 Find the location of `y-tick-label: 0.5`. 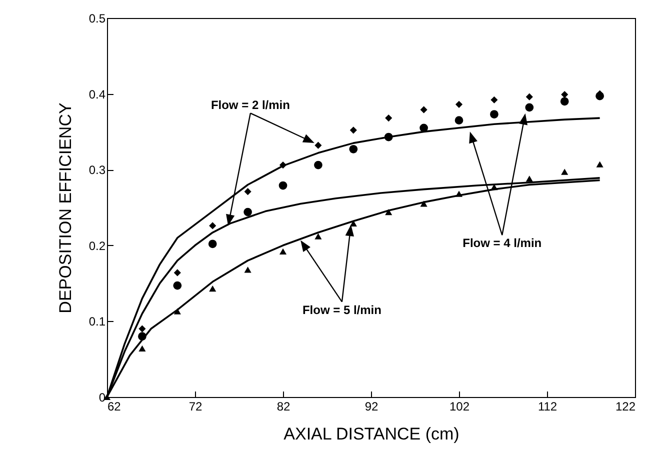

y-tick-label: 0.5 is located at coordinates (97, 19).